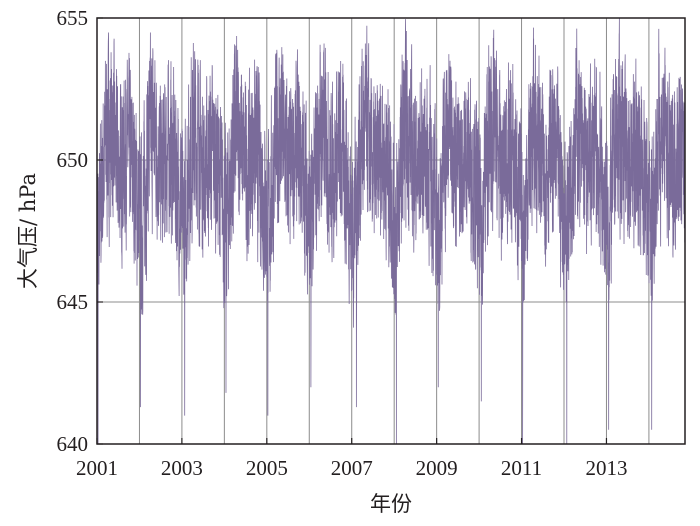  What do you see at coordinates (521, 468) in the screenshot?
I see `x-tick-label: 2011` at bounding box center [521, 468].